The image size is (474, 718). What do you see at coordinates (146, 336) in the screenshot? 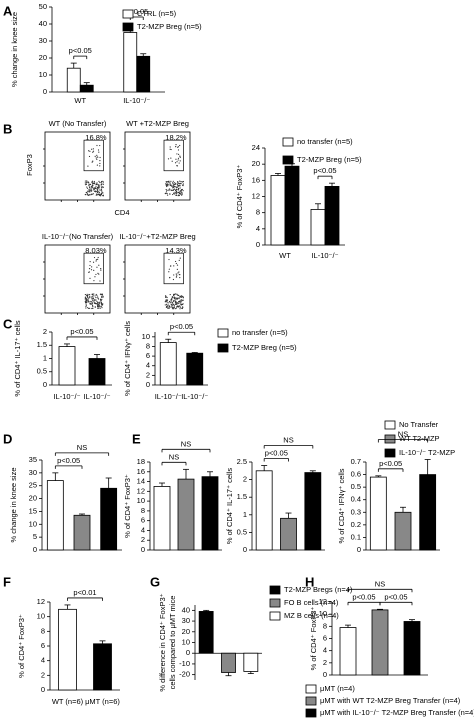
I see `y-tick-label: 10` at bounding box center [146, 336].